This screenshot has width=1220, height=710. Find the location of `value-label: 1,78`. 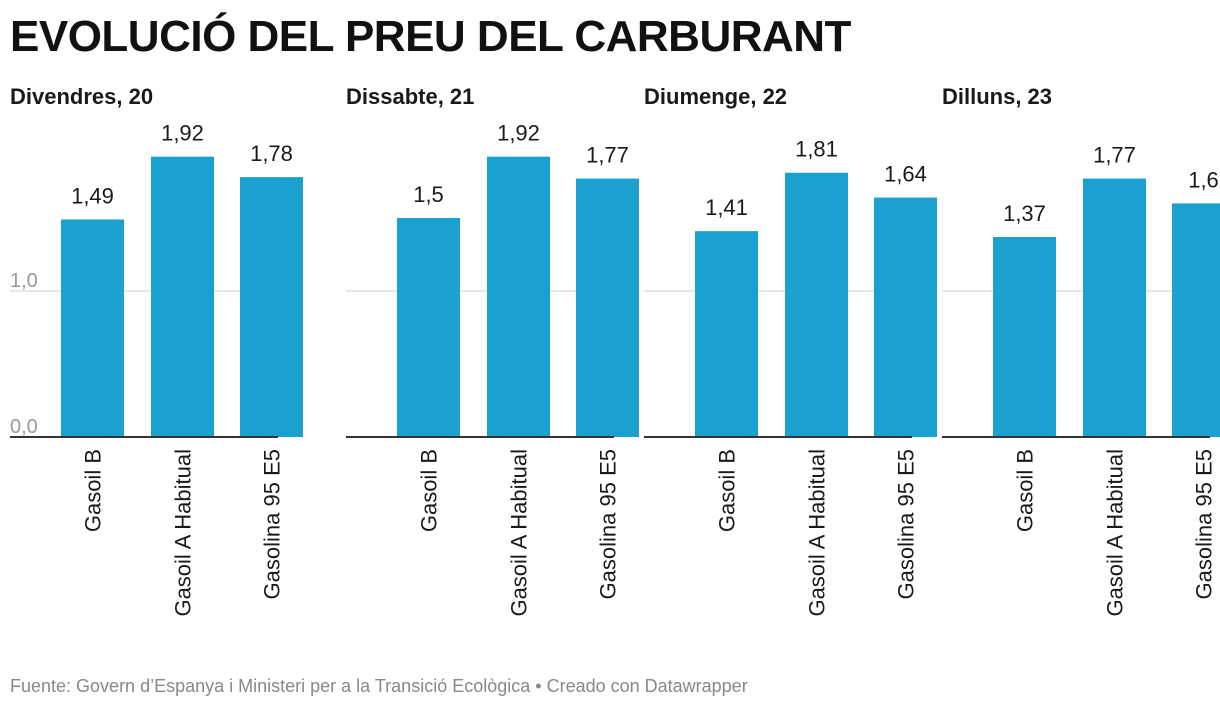

value-label: 1,78 is located at coordinates (271, 153).